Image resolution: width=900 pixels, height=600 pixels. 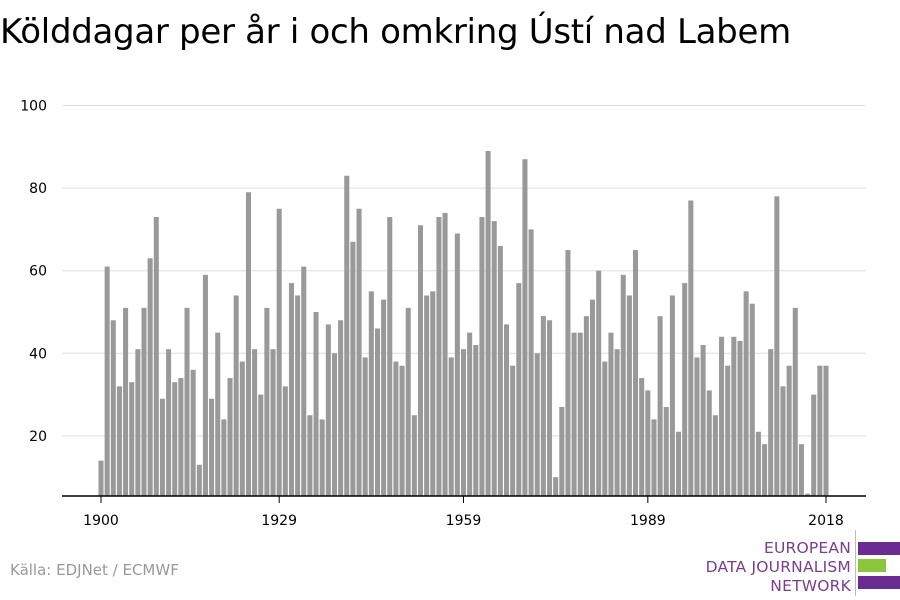 I want to click on edjnet-logo: EUROPEAN DATA JOURNALISM NETWORK, so click(x=800, y=564).